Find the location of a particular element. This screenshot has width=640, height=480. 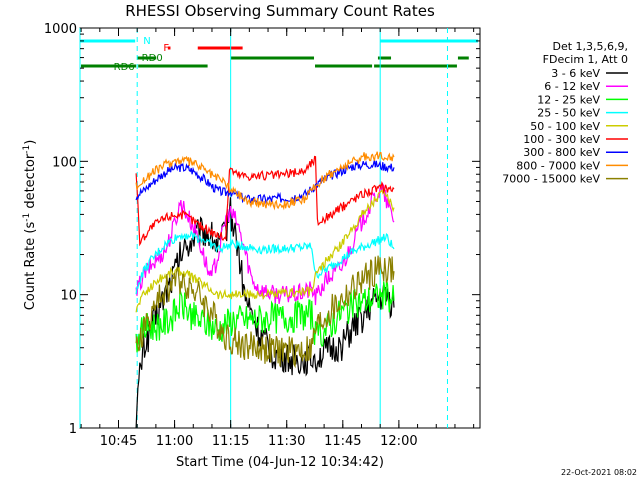

legend-entry-label: 300 - 800 keV is located at coordinates (561, 152).